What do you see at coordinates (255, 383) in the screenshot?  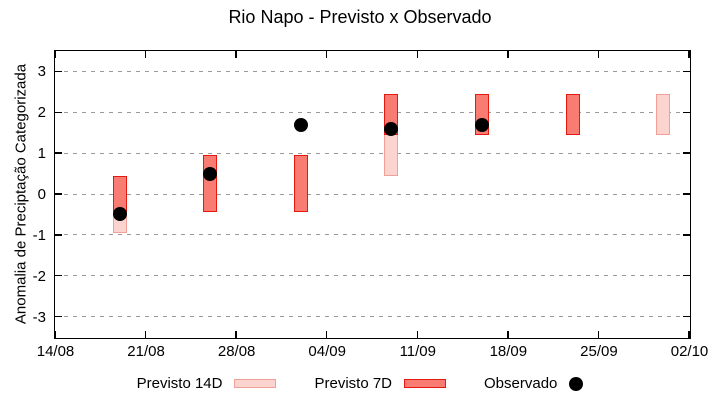 I see `previsto-14d-swatch-icon` at bounding box center [255, 383].